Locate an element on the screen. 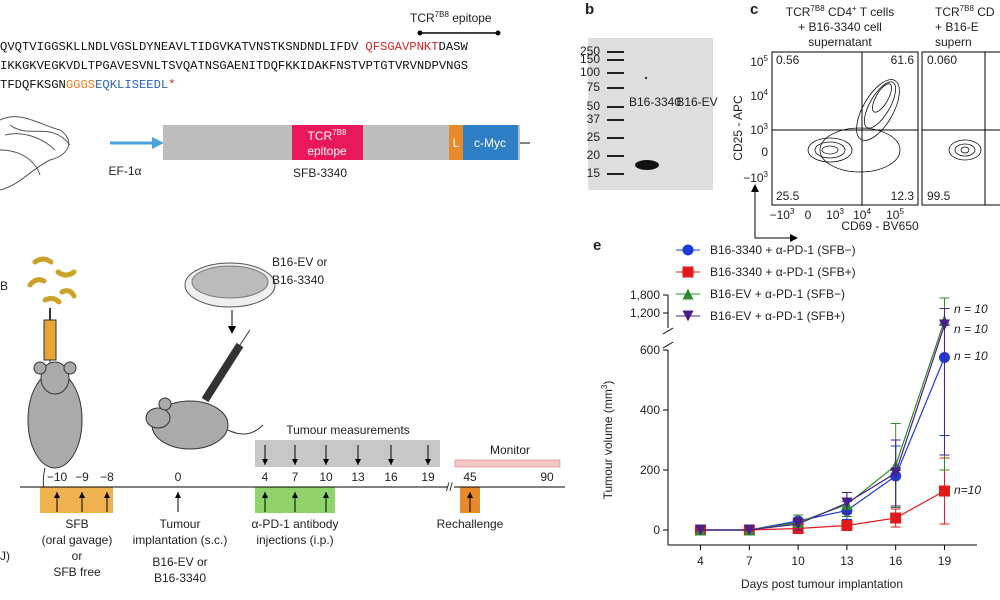 This screenshot has height=600, width=1000. ladder-label: 100 is located at coordinates (590, 72).